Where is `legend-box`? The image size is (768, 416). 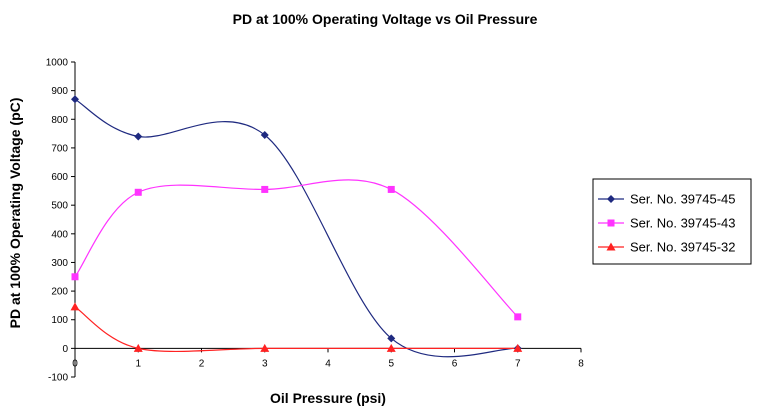
legend-box is located at coordinates (672, 221).